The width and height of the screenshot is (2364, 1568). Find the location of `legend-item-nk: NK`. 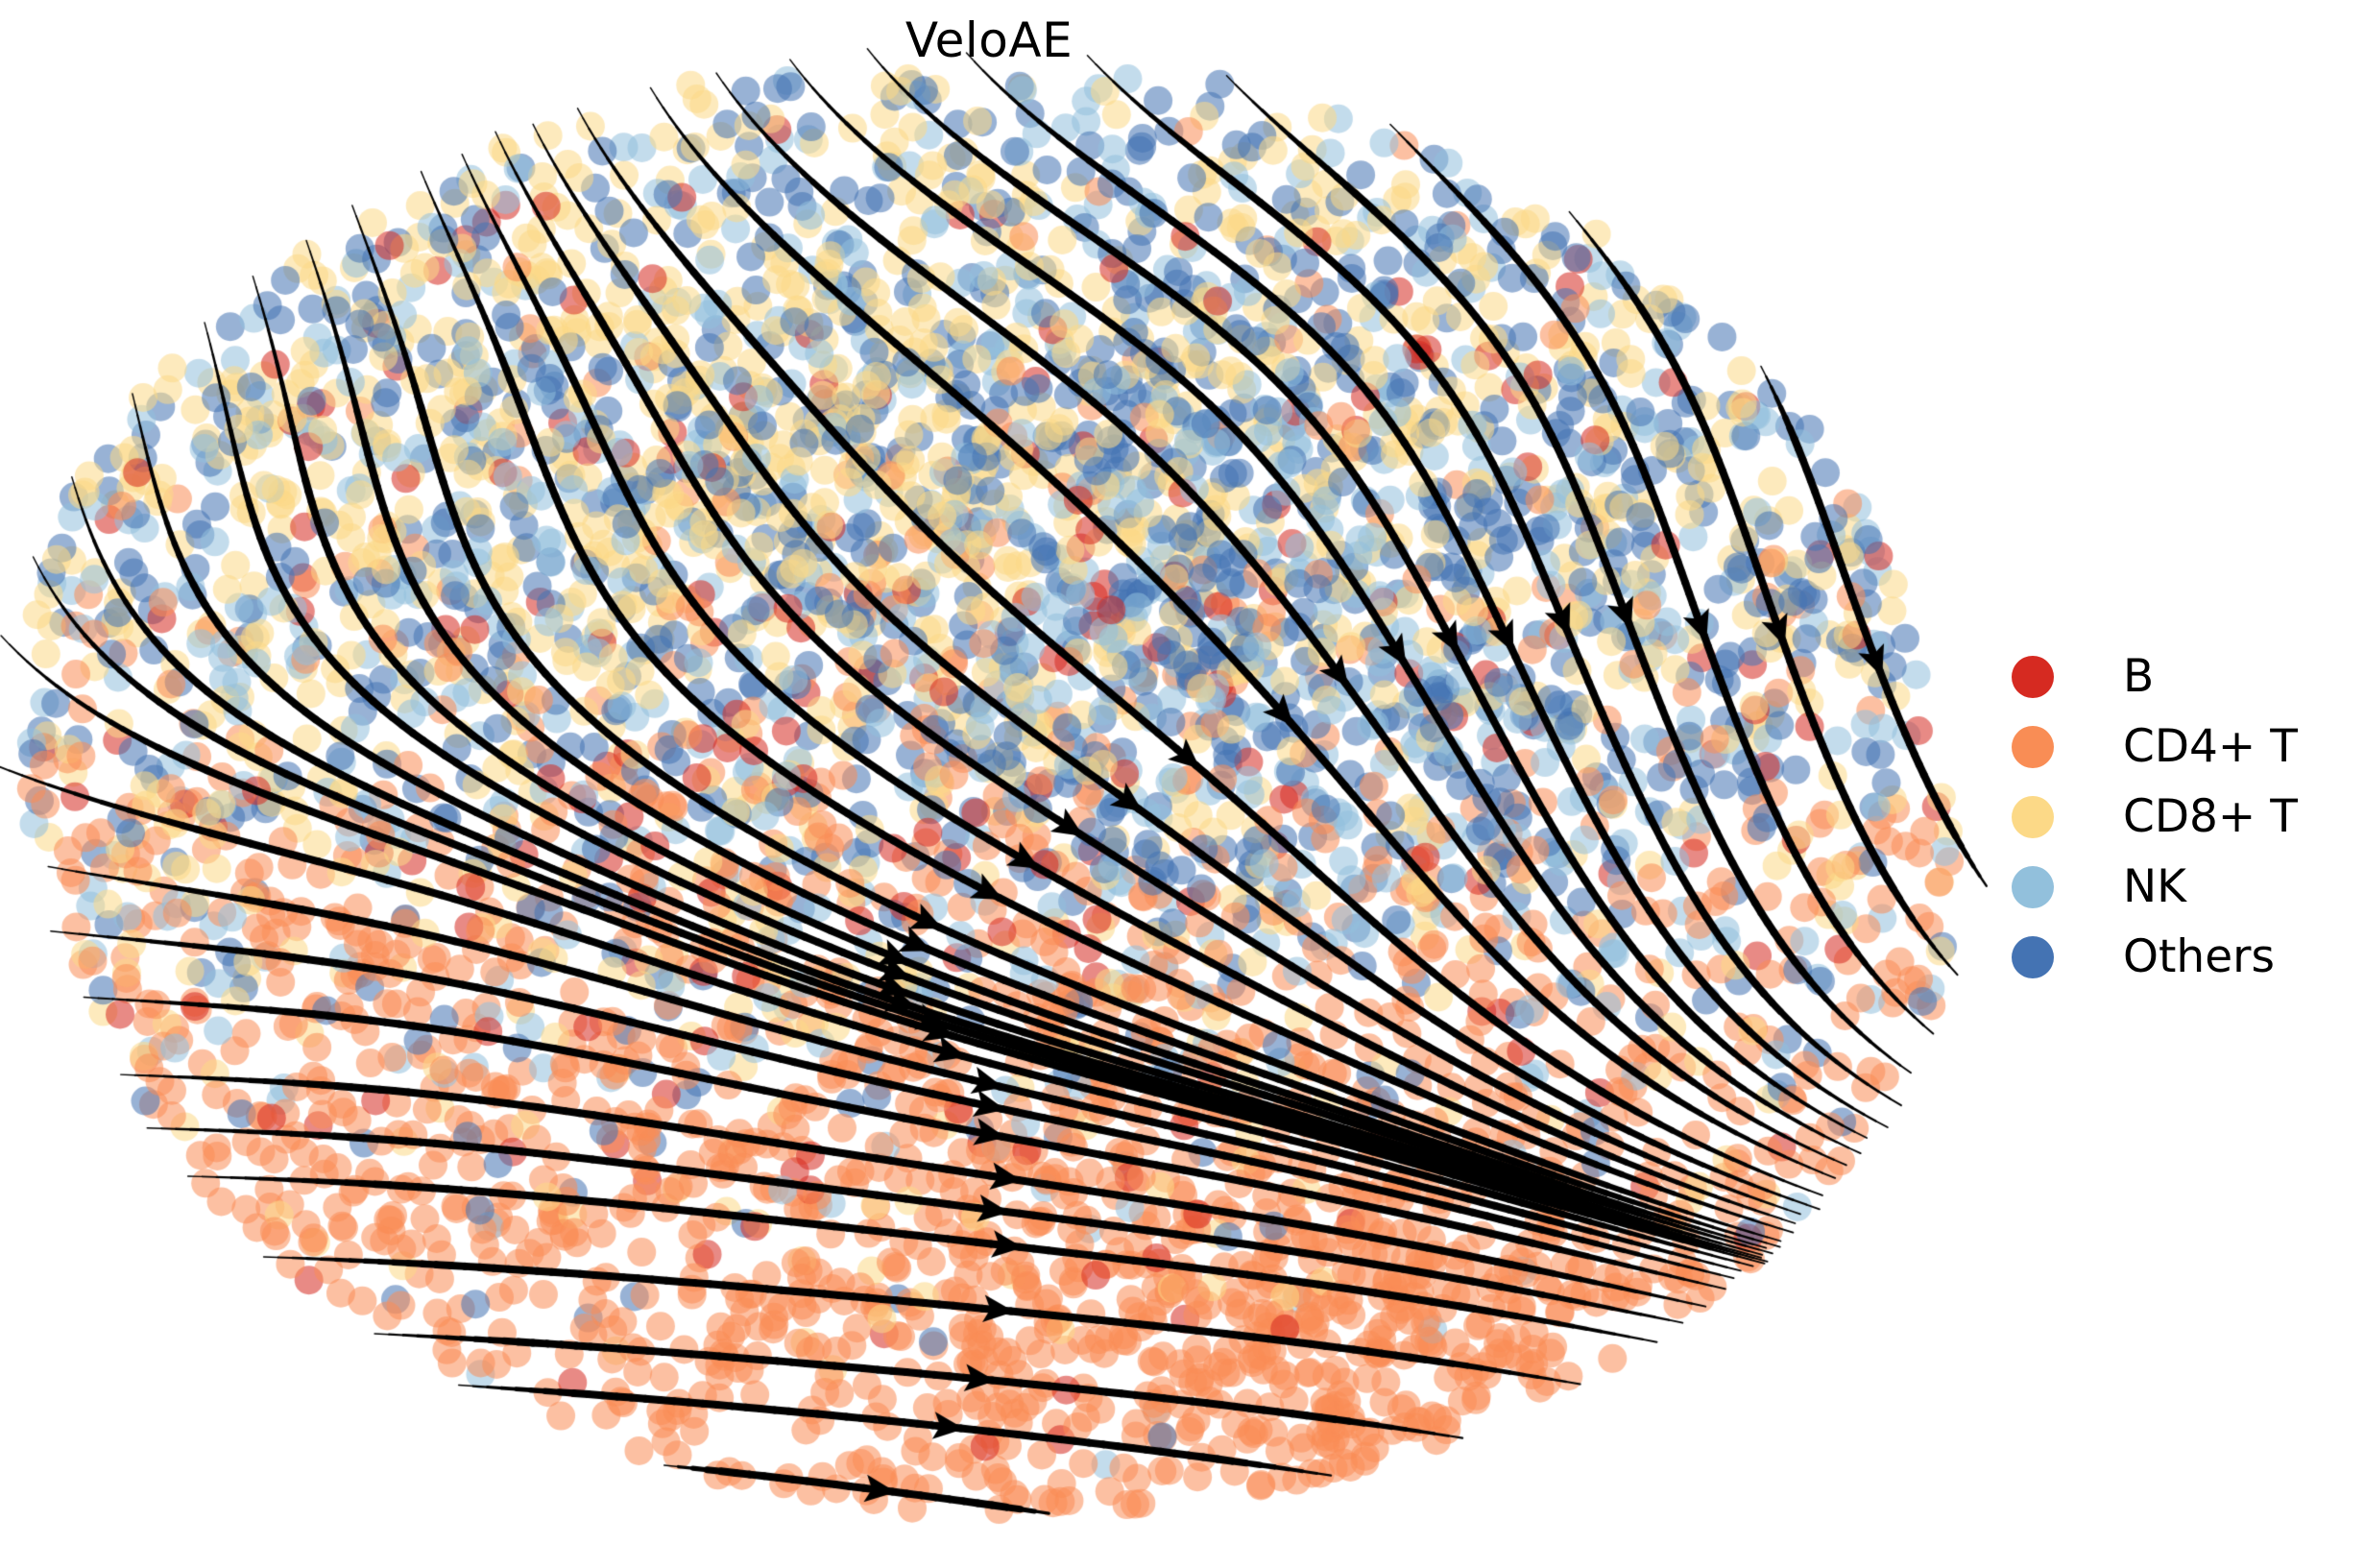

legend-item-nk: NK is located at coordinates (2184, 887).